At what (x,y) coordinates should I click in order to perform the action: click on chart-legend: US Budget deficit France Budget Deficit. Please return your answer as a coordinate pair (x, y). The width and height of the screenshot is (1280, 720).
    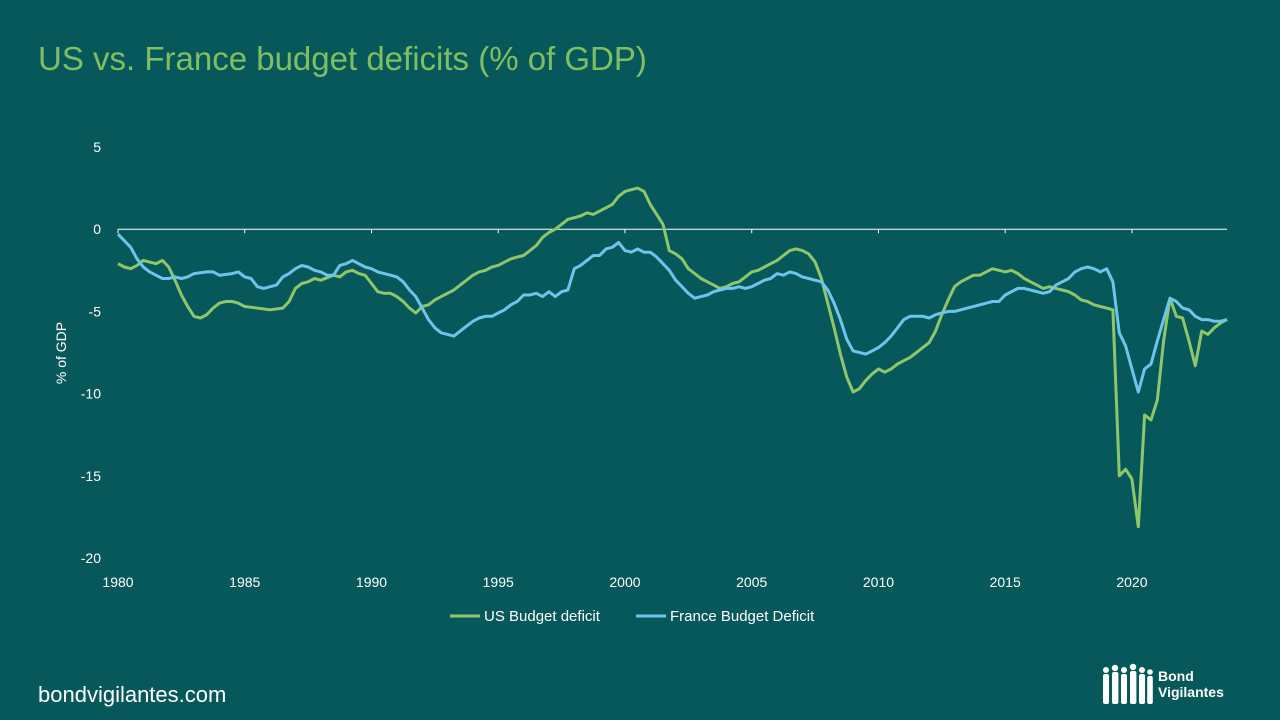
    Looking at the image, I should click on (632, 616).